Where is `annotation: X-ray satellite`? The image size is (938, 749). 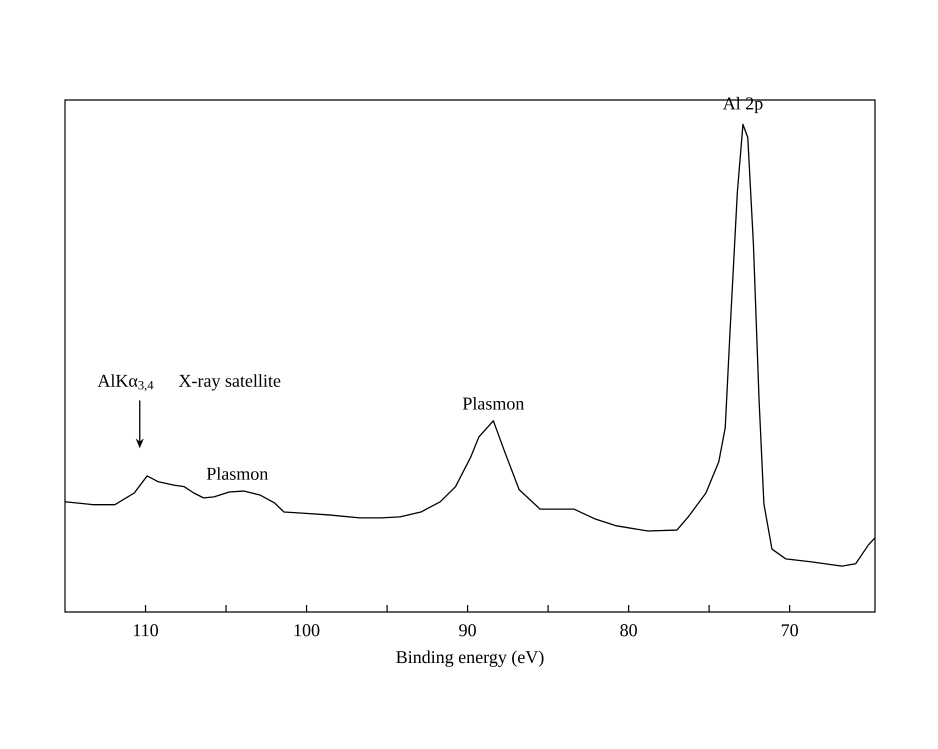 annotation: X-ray satellite is located at coordinates (229, 382).